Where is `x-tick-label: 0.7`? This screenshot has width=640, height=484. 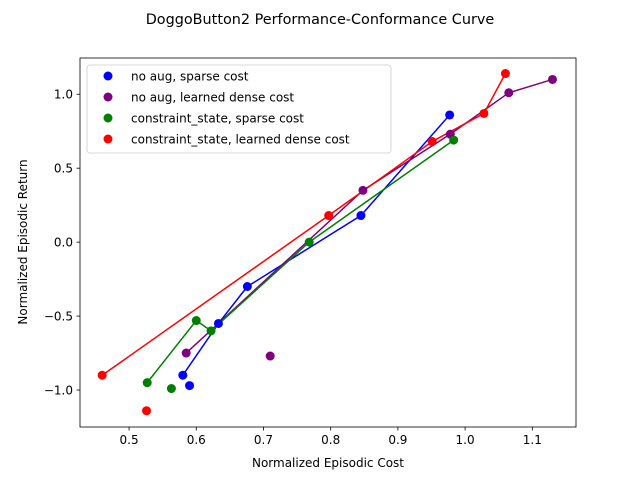
x-tick-label: 0.7 is located at coordinates (263, 440).